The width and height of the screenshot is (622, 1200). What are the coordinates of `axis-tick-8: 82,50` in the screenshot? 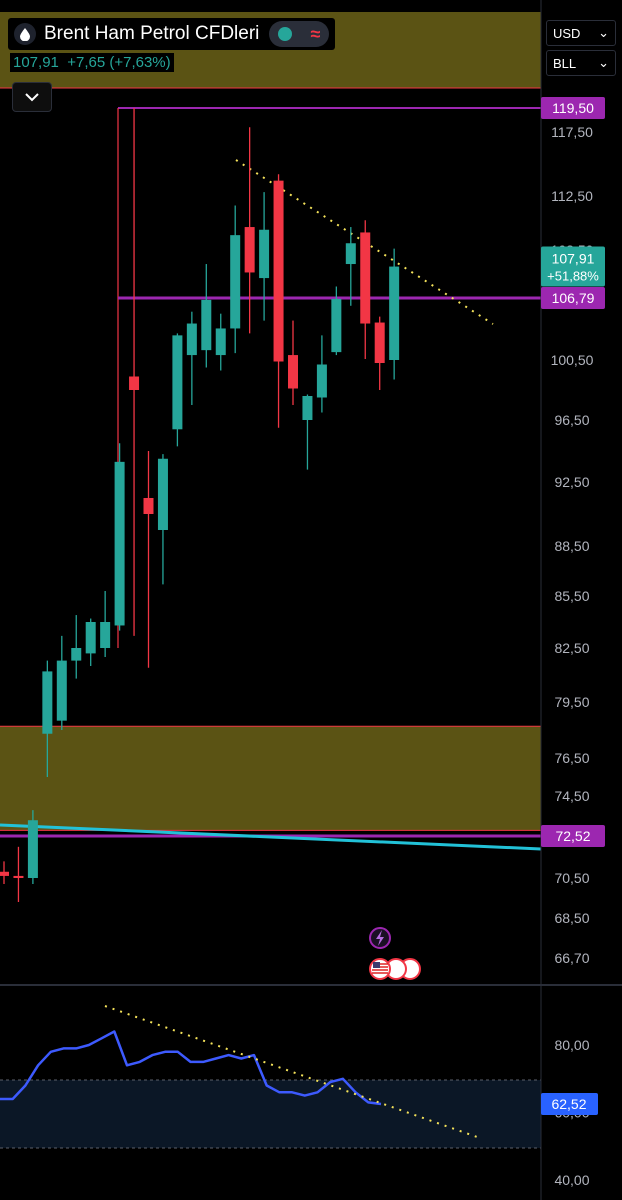 It's located at (571, 648).